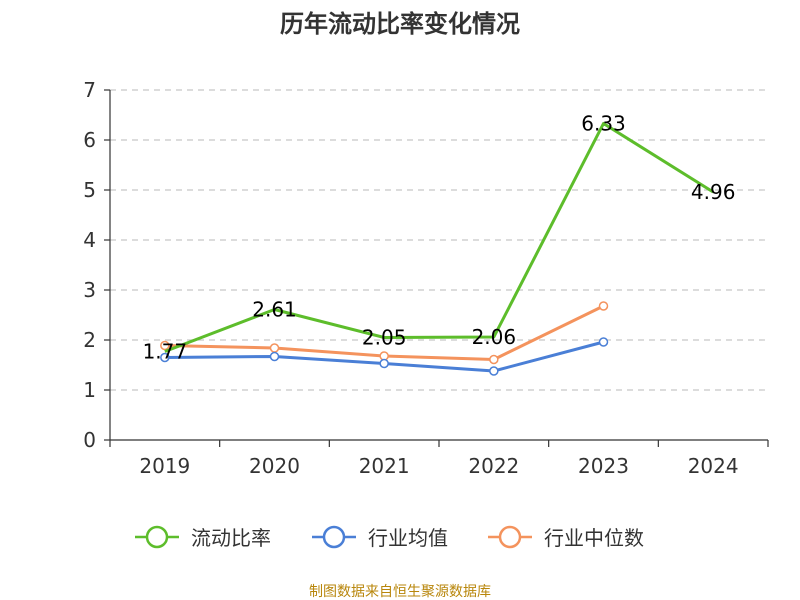 The image size is (800, 600). I want to click on data-label: 1.77, so click(165, 352).